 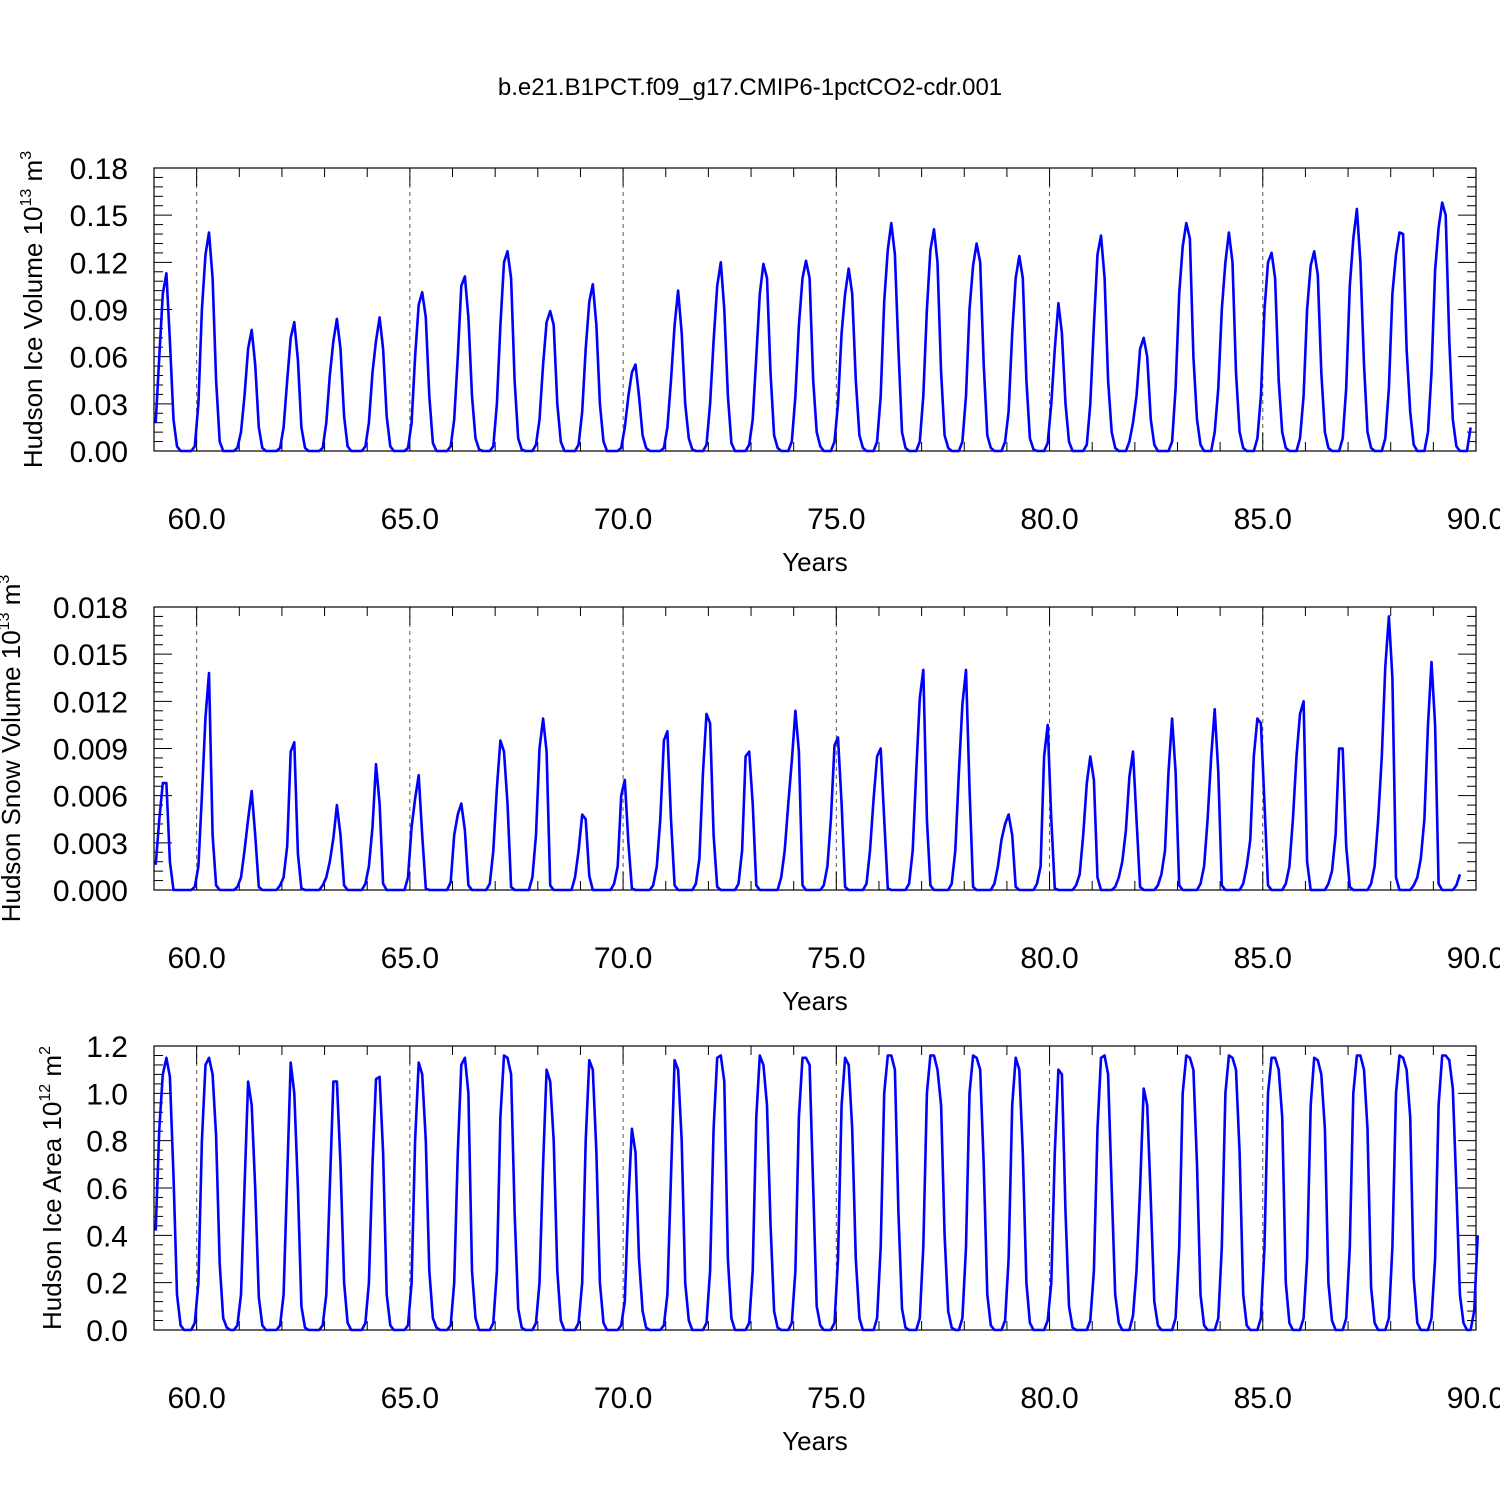 I want to click on y-tick-label: 0.8, so click(x=107, y=1142).